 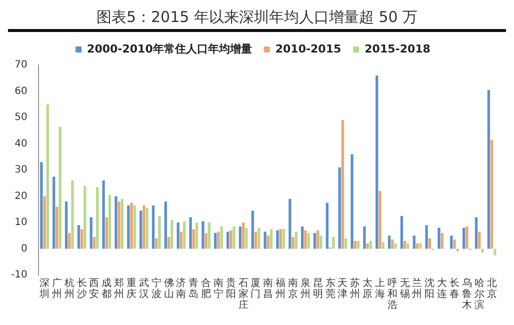 What do you see at coordinates (21, 196) in the screenshot?
I see `y-tick-label: 20` at bounding box center [21, 196].